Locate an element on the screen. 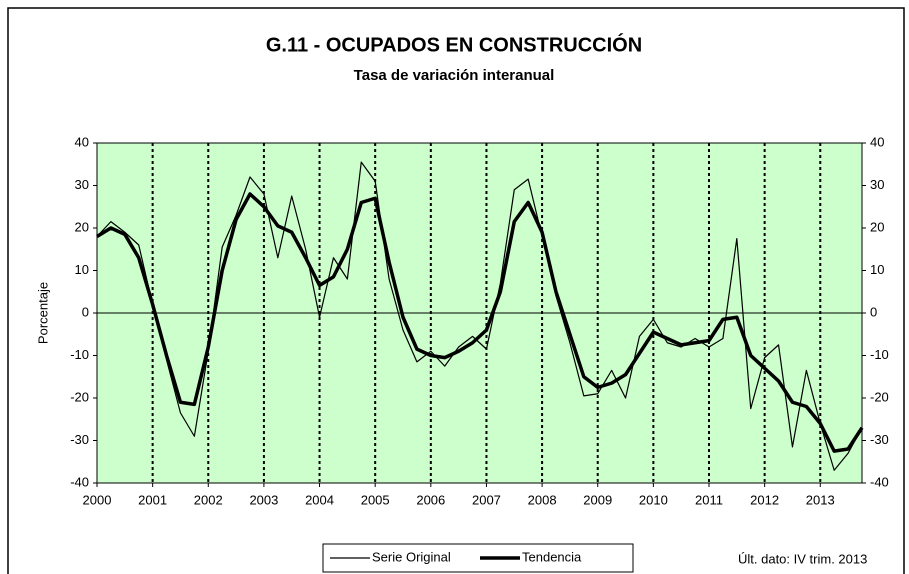 The image size is (909, 574). y-tick-label: -10 is located at coordinates (79, 354).